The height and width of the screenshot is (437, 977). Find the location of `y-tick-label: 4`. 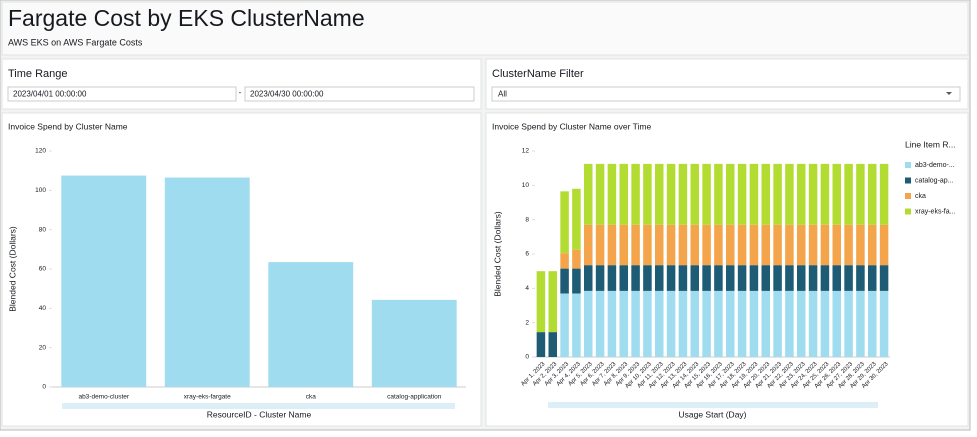

y-tick-label: 4 is located at coordinates (527, 288).